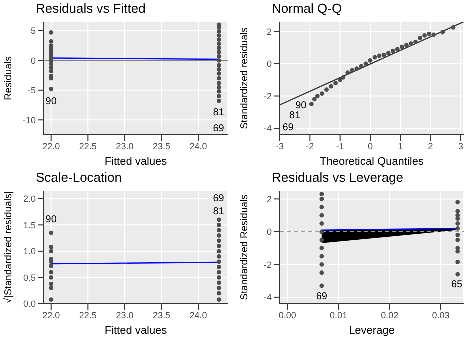 The image size is (474, 338). I want to click on annotation: 65, so click(457, 284).